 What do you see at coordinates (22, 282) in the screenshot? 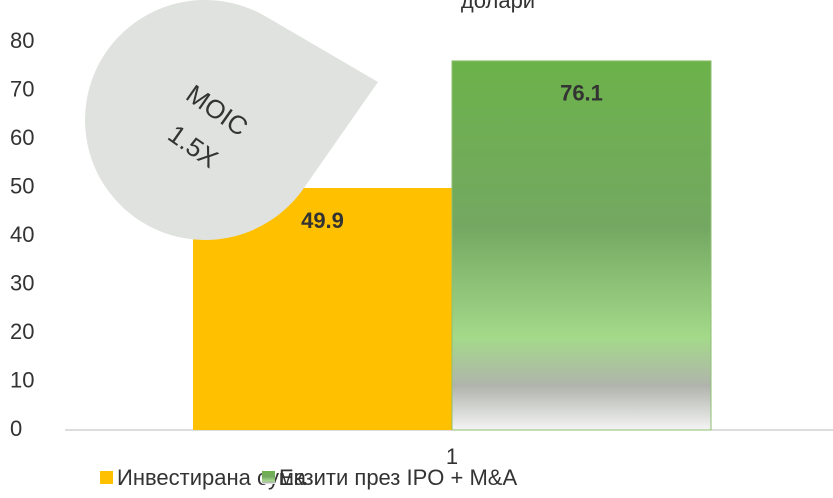
I see `y-tick-label: 30` at bounding box center [22, 282].